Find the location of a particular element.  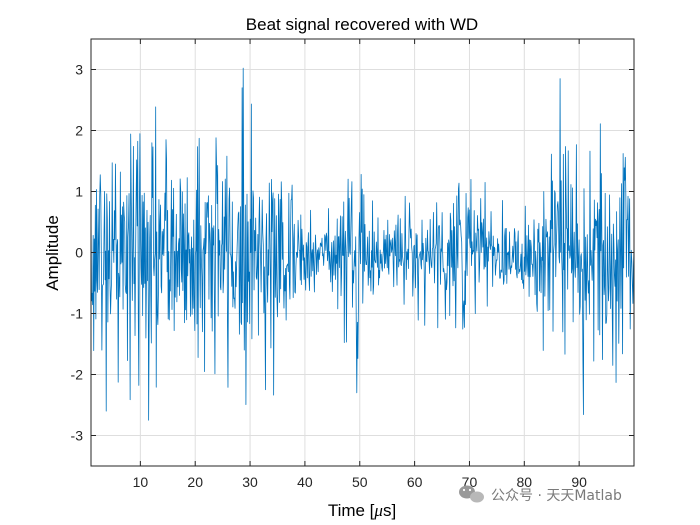

x-axis-label: Time [μs] is located at coordinates (362, 510).